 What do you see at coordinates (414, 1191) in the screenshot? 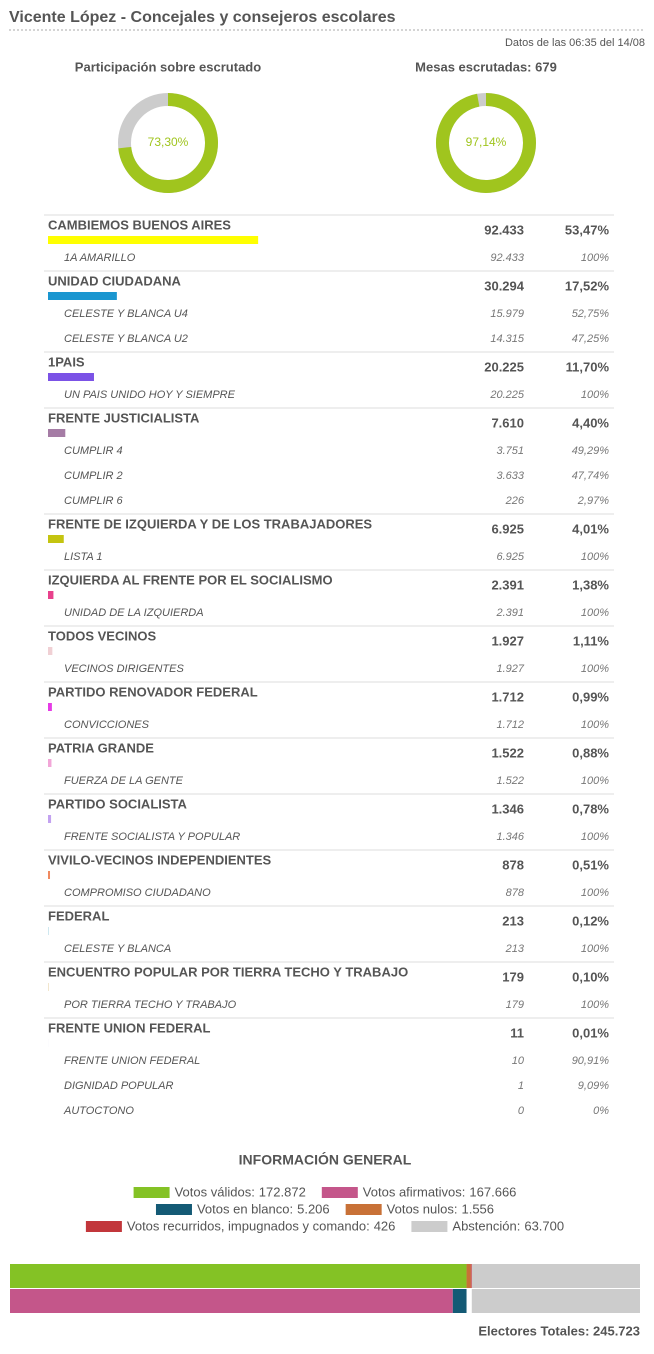
I see `legend-label: Votos afirmativos:` at bounding box center [414, 1191].